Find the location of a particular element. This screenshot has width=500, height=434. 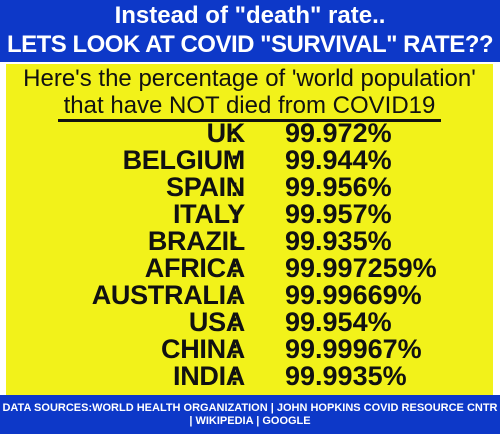

header-line-1: Instead of "death" rate.. is located at coordinates (250, 15).